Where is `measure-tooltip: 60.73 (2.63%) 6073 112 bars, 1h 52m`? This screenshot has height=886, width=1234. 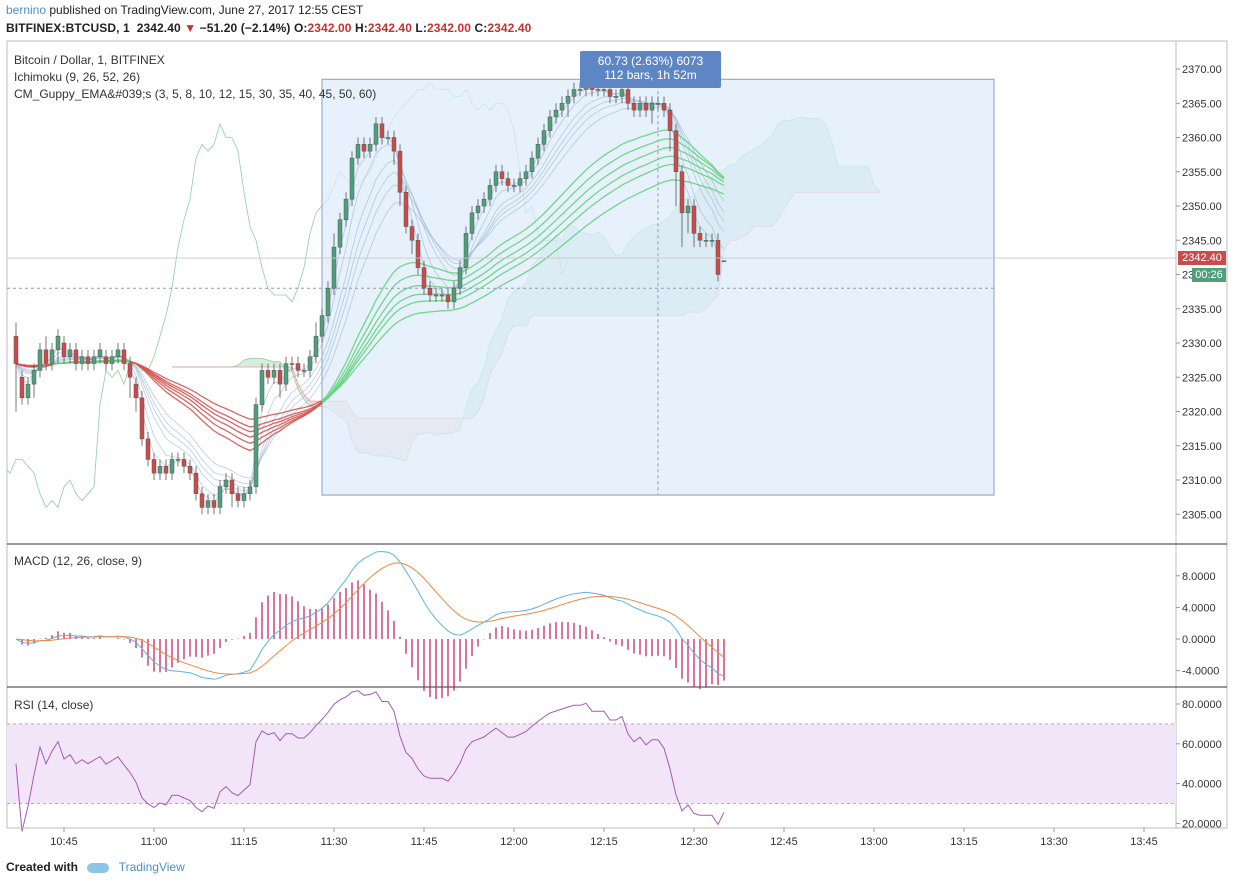
measure-tooltip: 60.73 (2.63%) 6073 112 bars, 1h 52m is located at coordinates (650, 69).